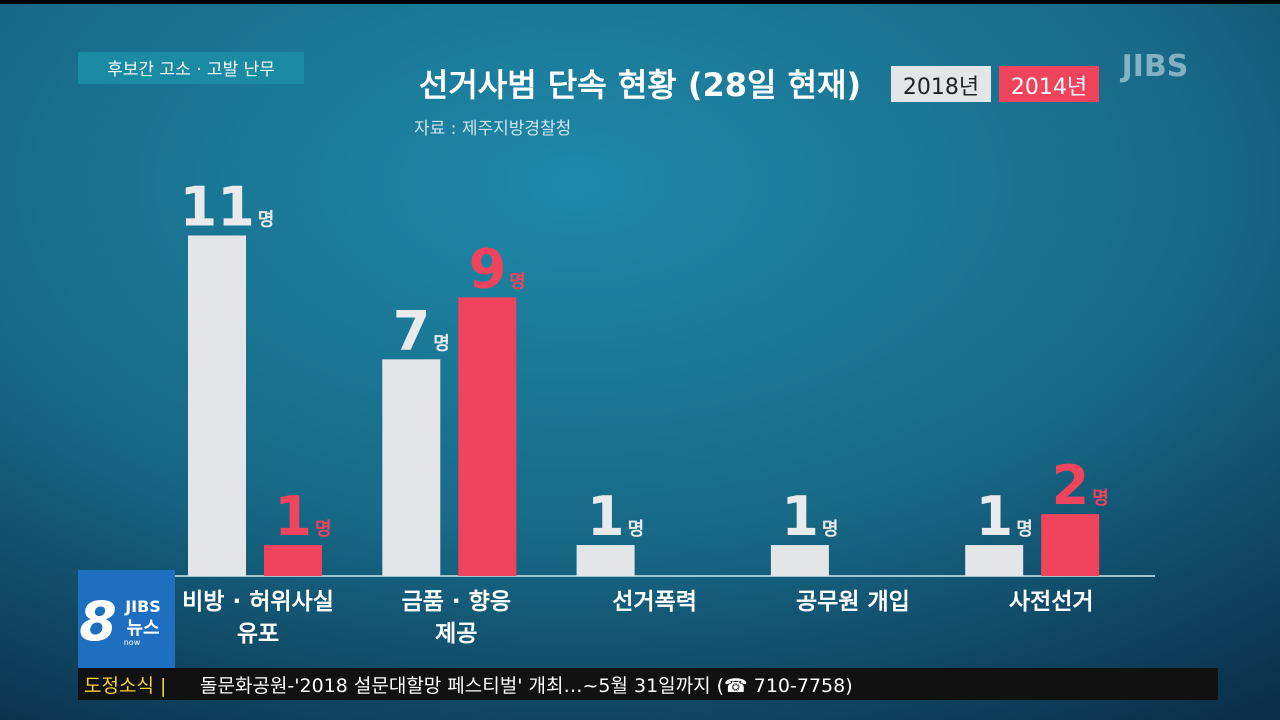  What do you see at coordinates (853, 602) in the screenshot?
I see `x-tick-label: 공무원 개입` at bounding box center [853, 602].